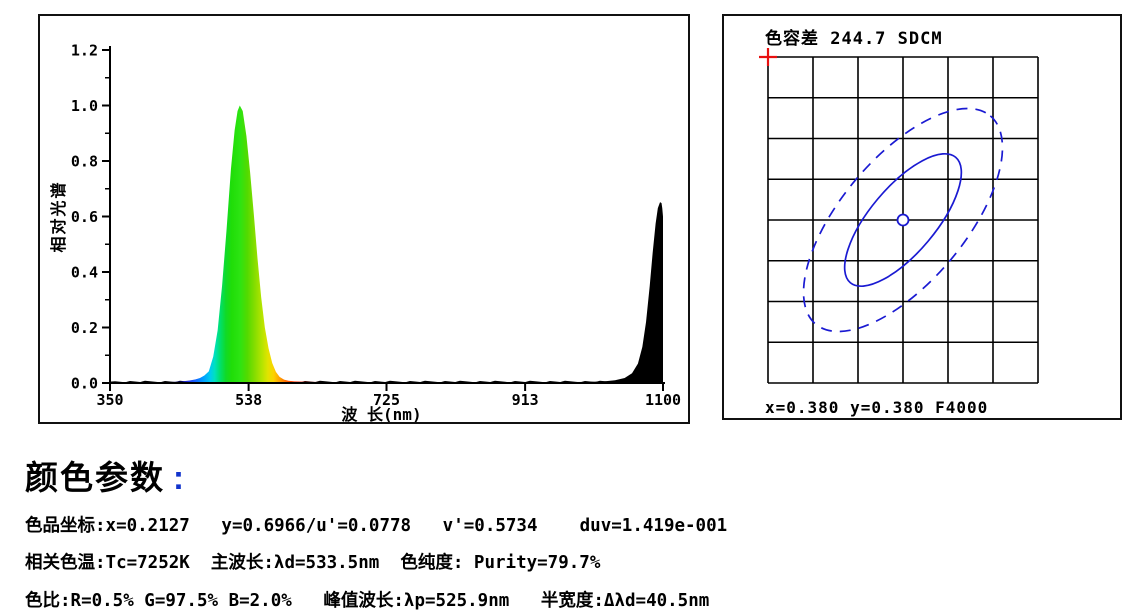  Describe the element at coordinates (877, 407) in the screenshot. I see `tolerance-footer: x=0.380 y=0.380 F4000` at that location.